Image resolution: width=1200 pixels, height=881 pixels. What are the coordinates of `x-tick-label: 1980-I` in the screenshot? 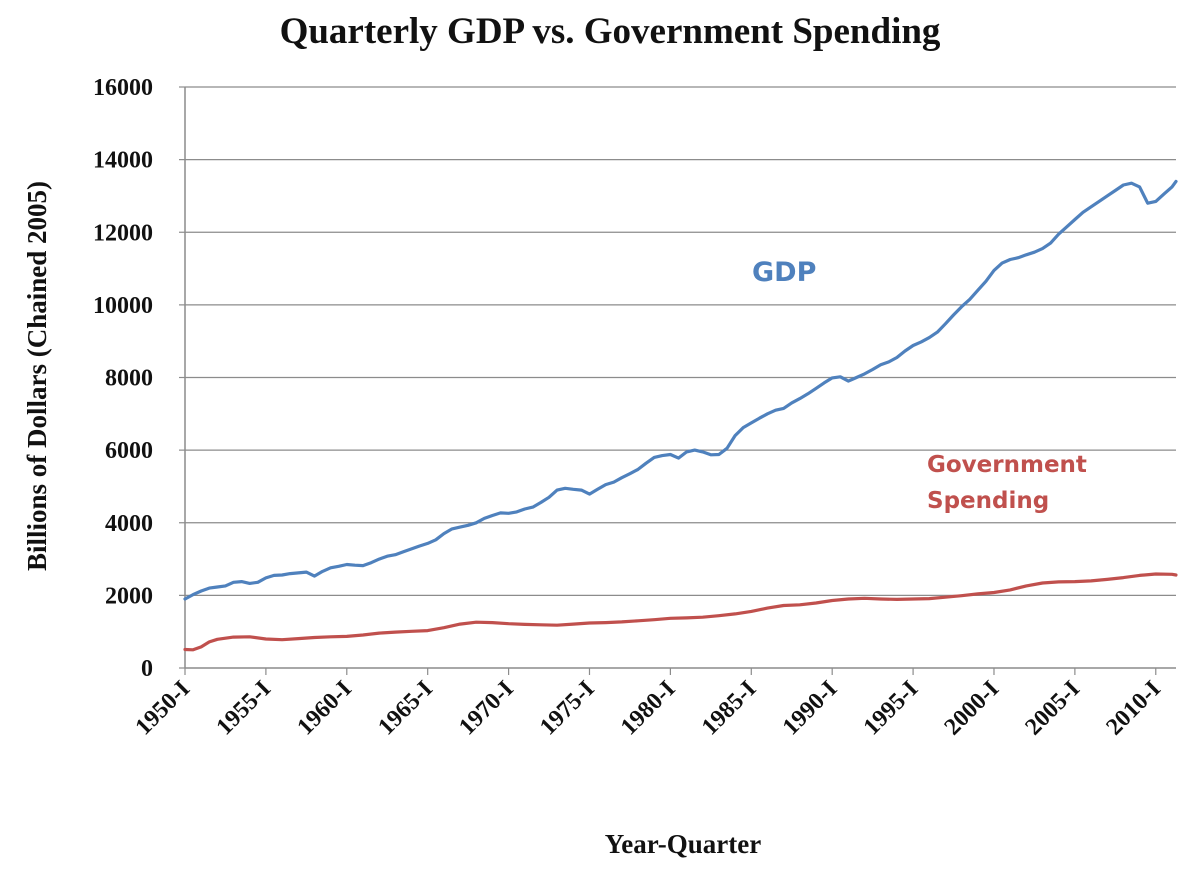 It's located at (648, 708).